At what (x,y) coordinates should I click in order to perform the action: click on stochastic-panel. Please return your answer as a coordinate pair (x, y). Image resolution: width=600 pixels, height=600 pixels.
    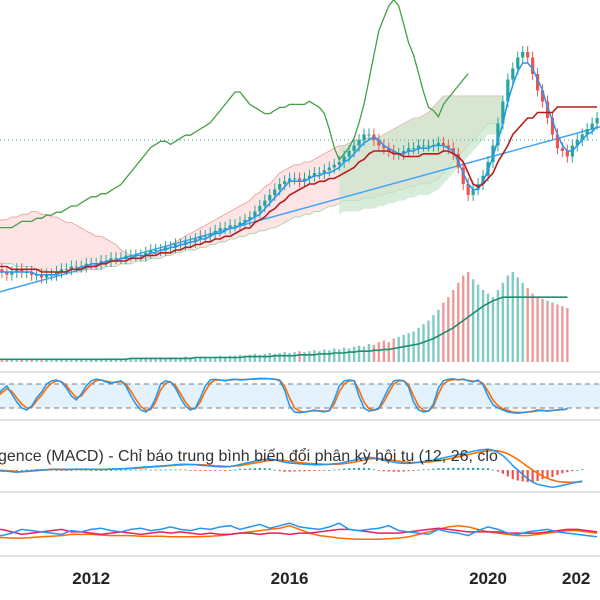
    Looking at the image, I should click on (300, 395).